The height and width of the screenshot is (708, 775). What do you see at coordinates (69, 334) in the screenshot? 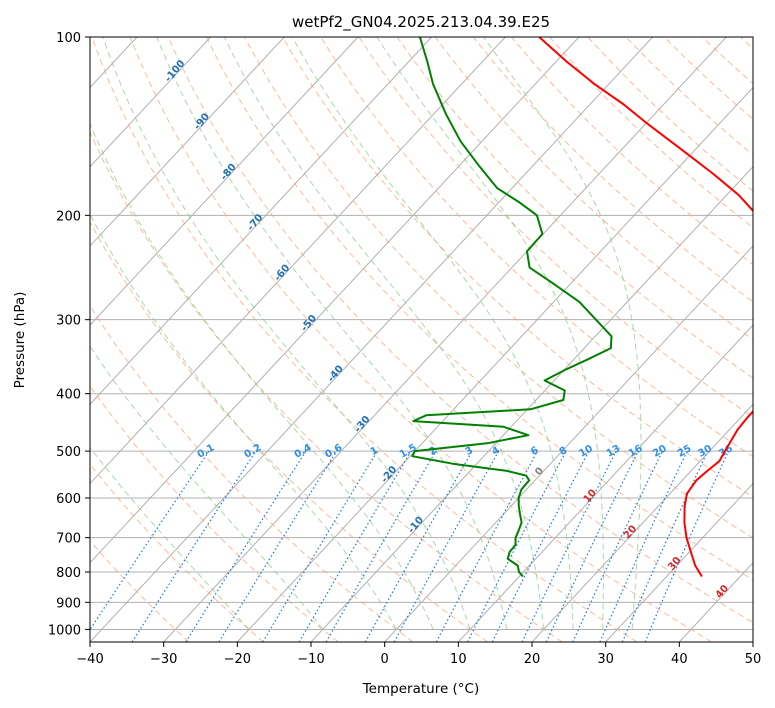
I see `y-axis-ticks: 100 200 300 400 500 600 700 800 900 1000` at bounding box center [69, 334].